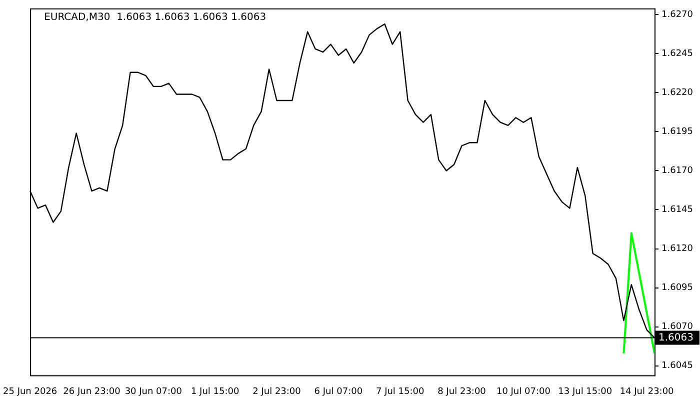  I want to click on x-tick-label: 25 Jun 2026, so click(30, 391).